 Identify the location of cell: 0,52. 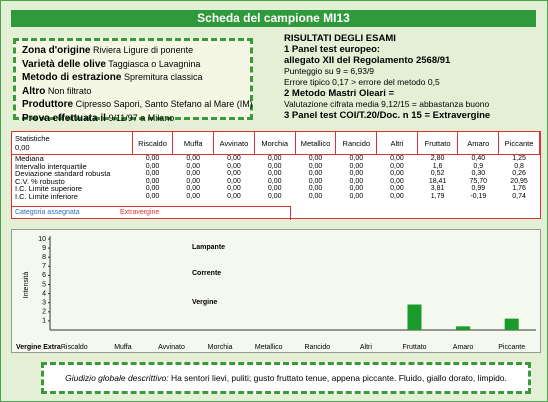
(437, 174).